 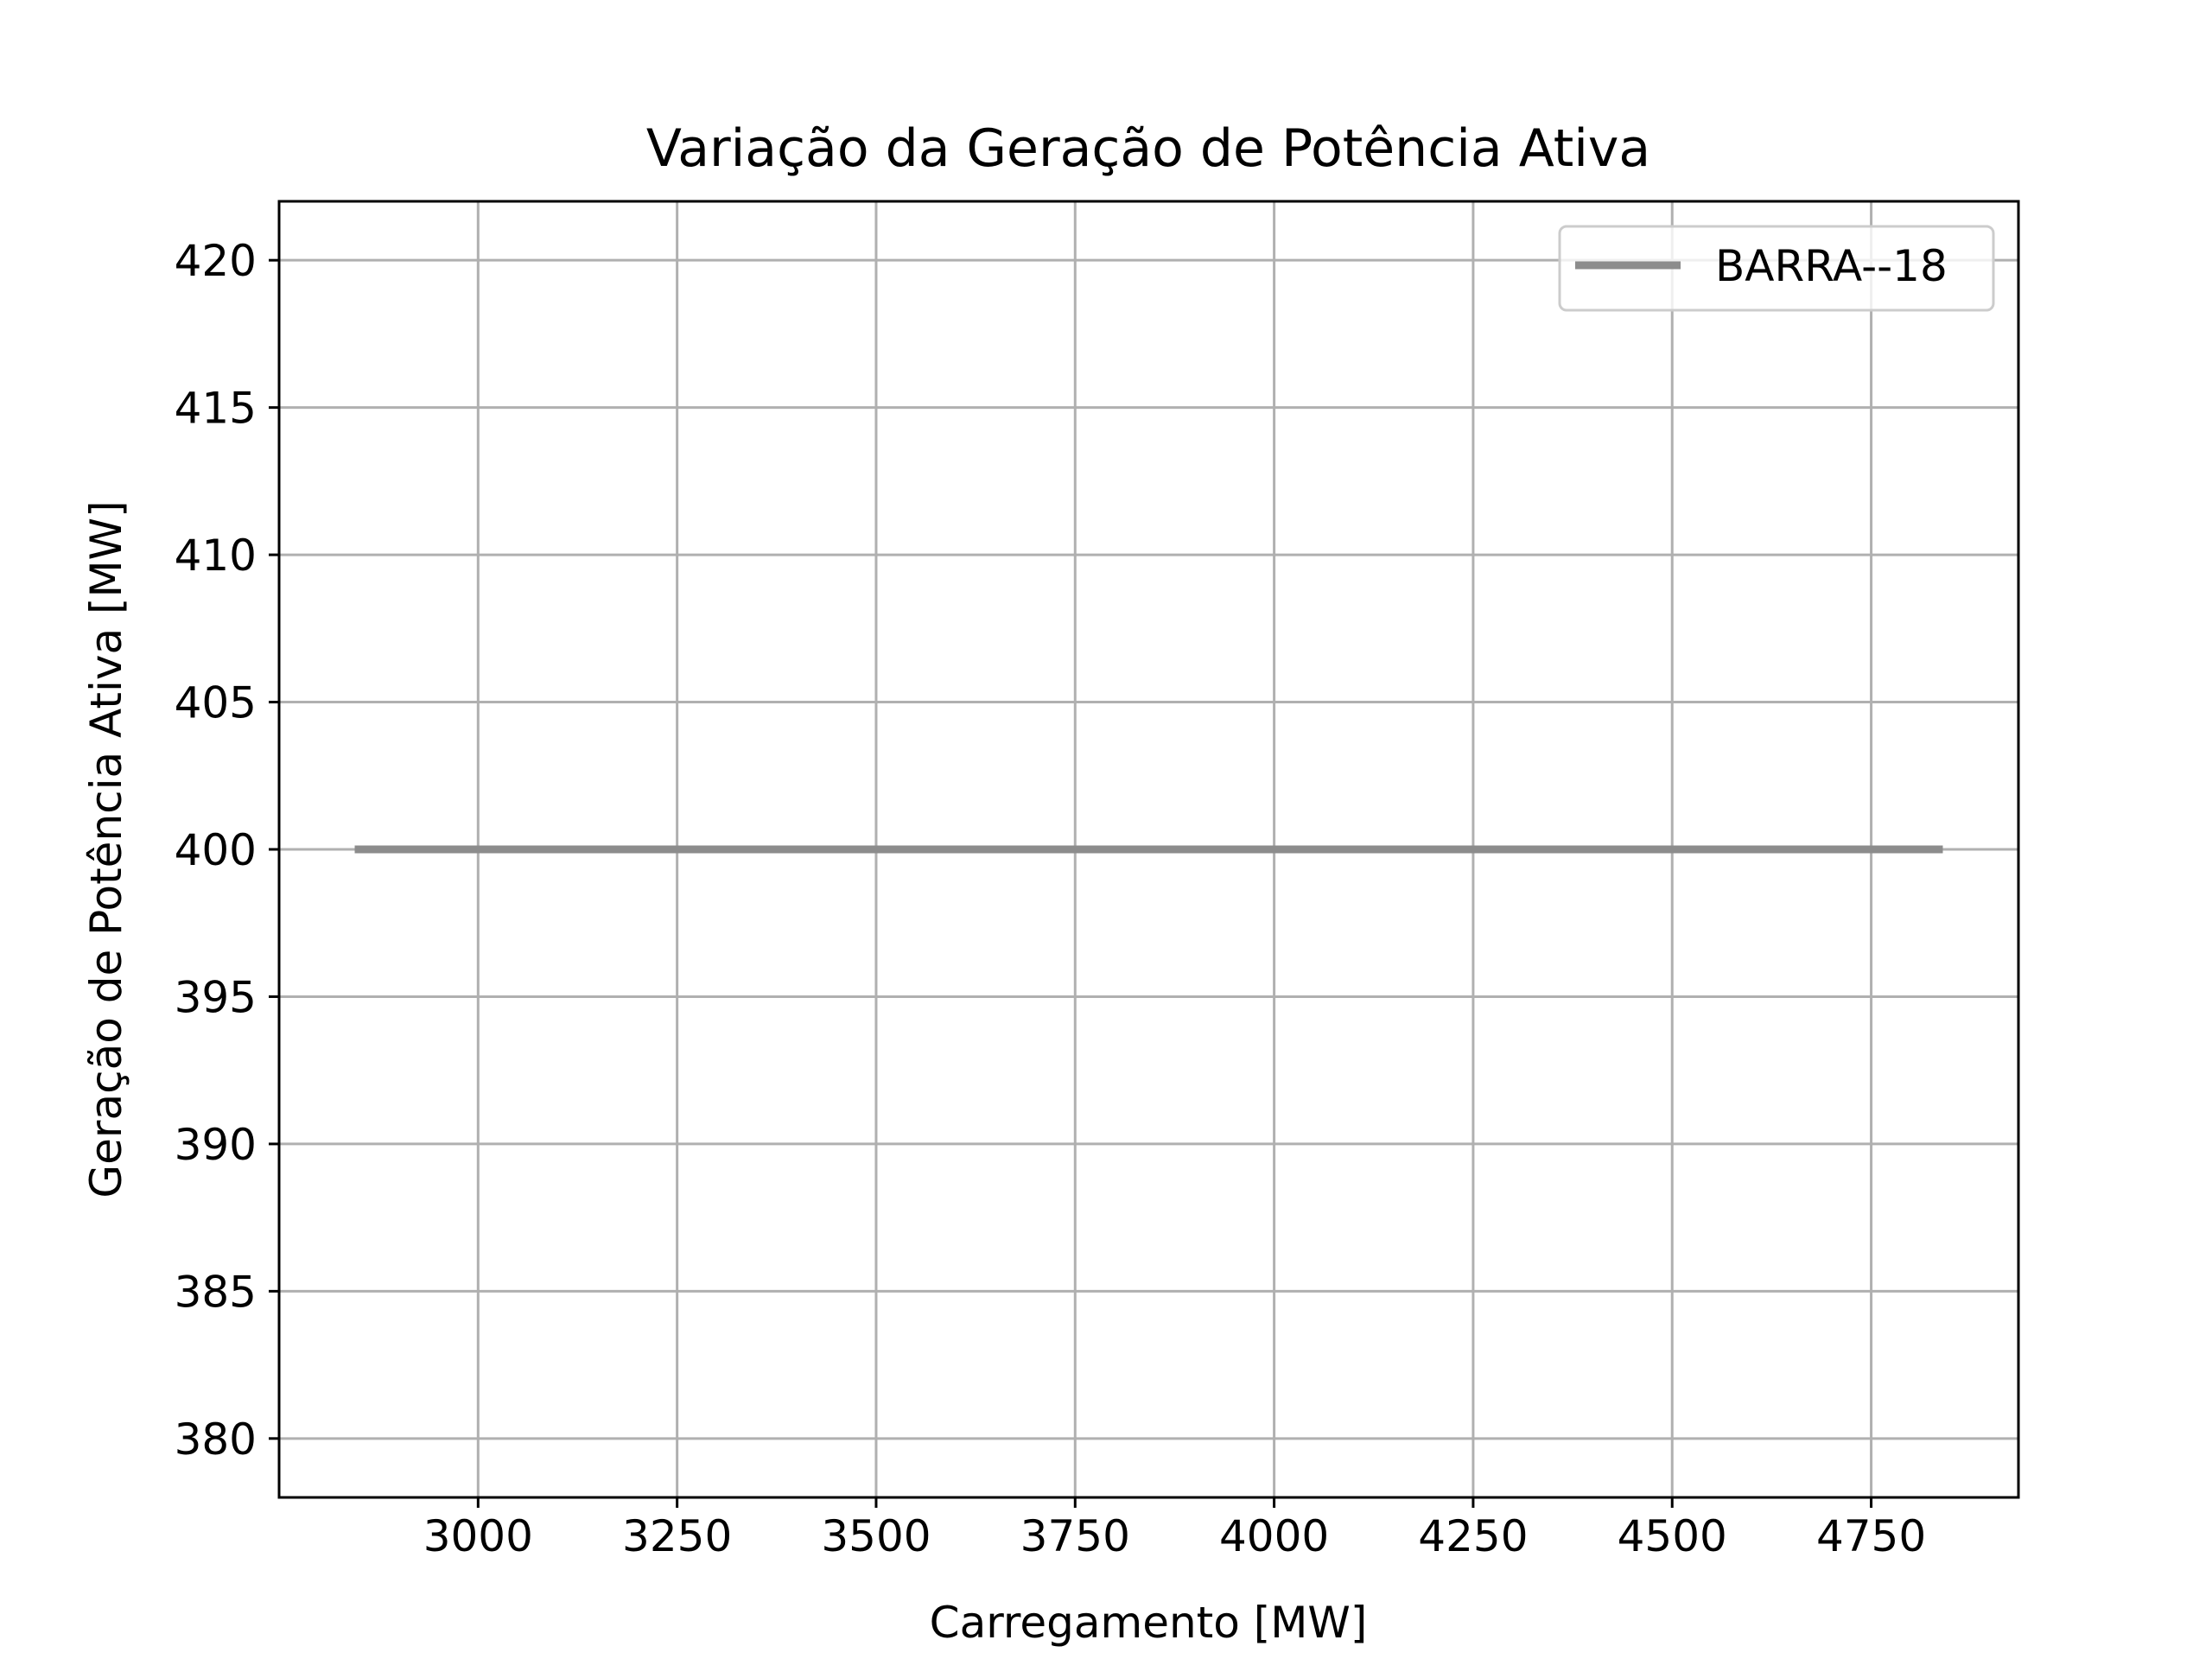 What do you see at coordinates (876, 1536) in the screenshot?
I see `x-tick-label: 3500` at bounding box center [876, 1536].